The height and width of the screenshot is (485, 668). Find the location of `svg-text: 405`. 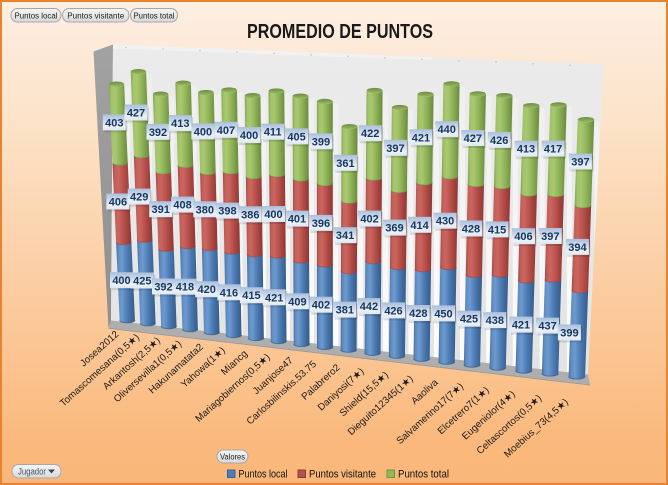

svg-text: 405 is located at coordinates (296, 137).